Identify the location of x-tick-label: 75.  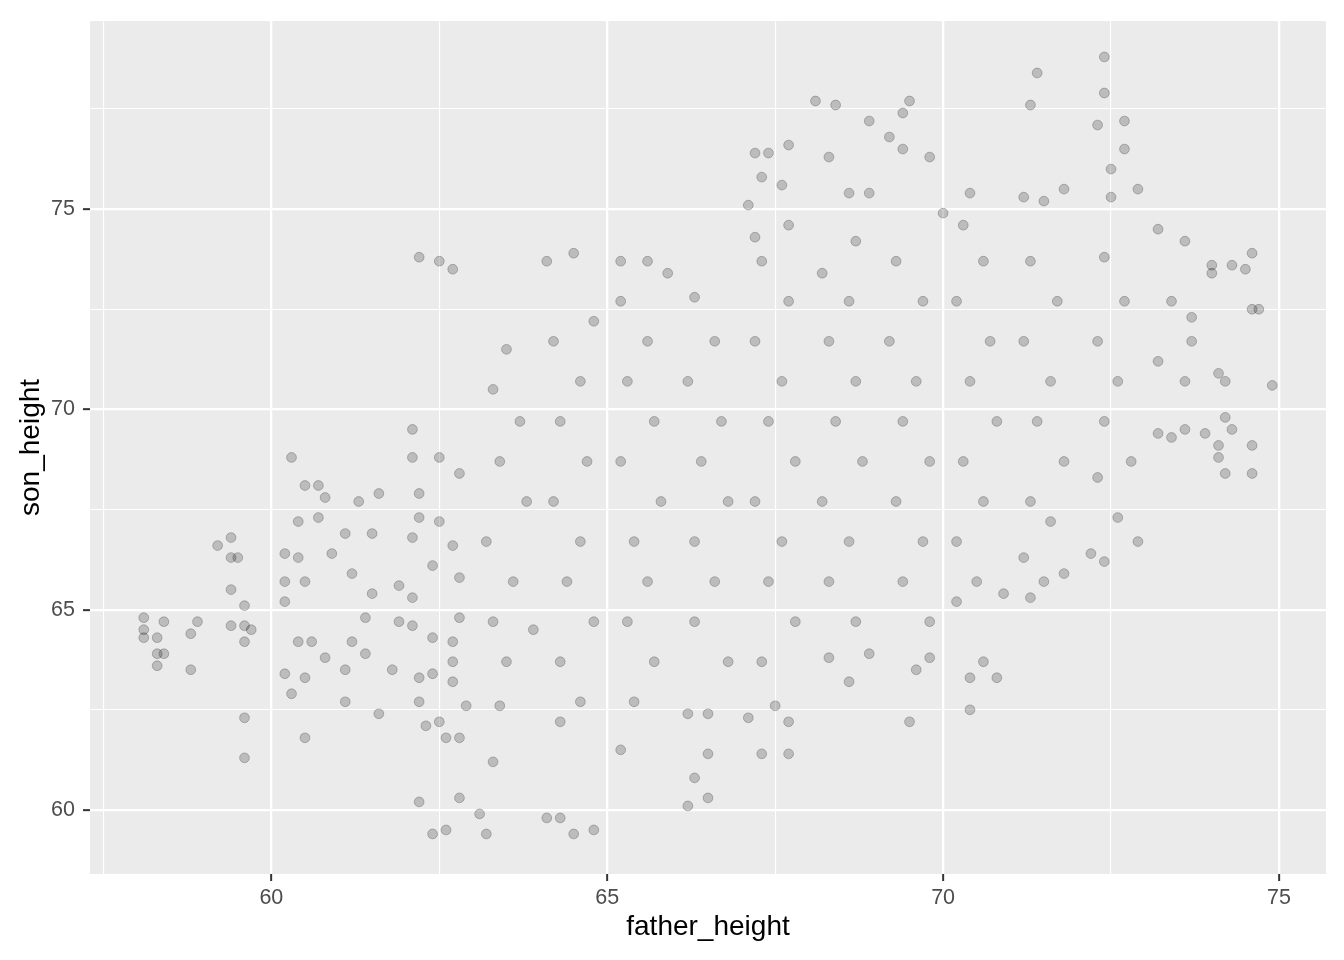
(1279, 896).